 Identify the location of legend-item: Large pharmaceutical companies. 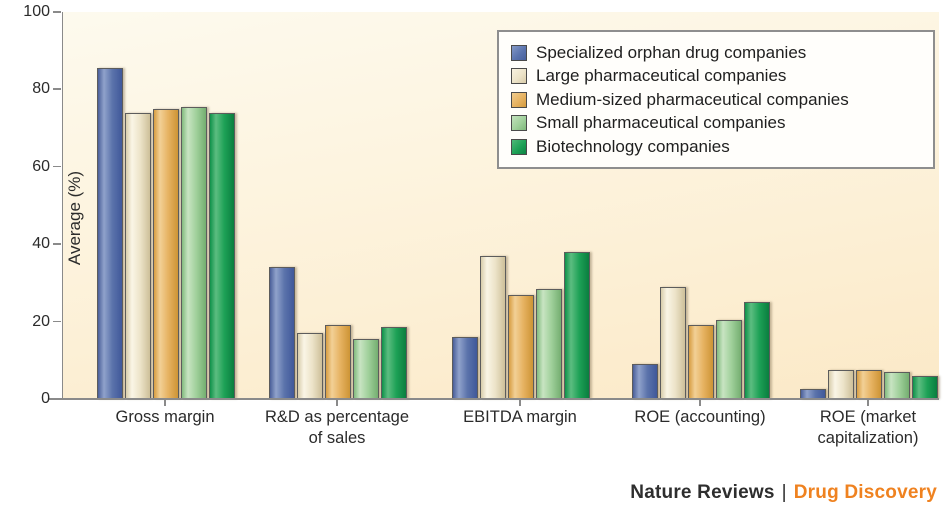
(716, 77).